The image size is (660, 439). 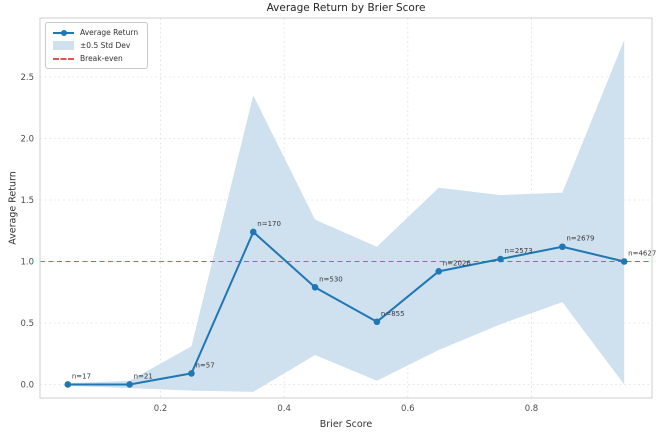 I want to click on y-axis-label: Average Return, so click(x=13, y=208).